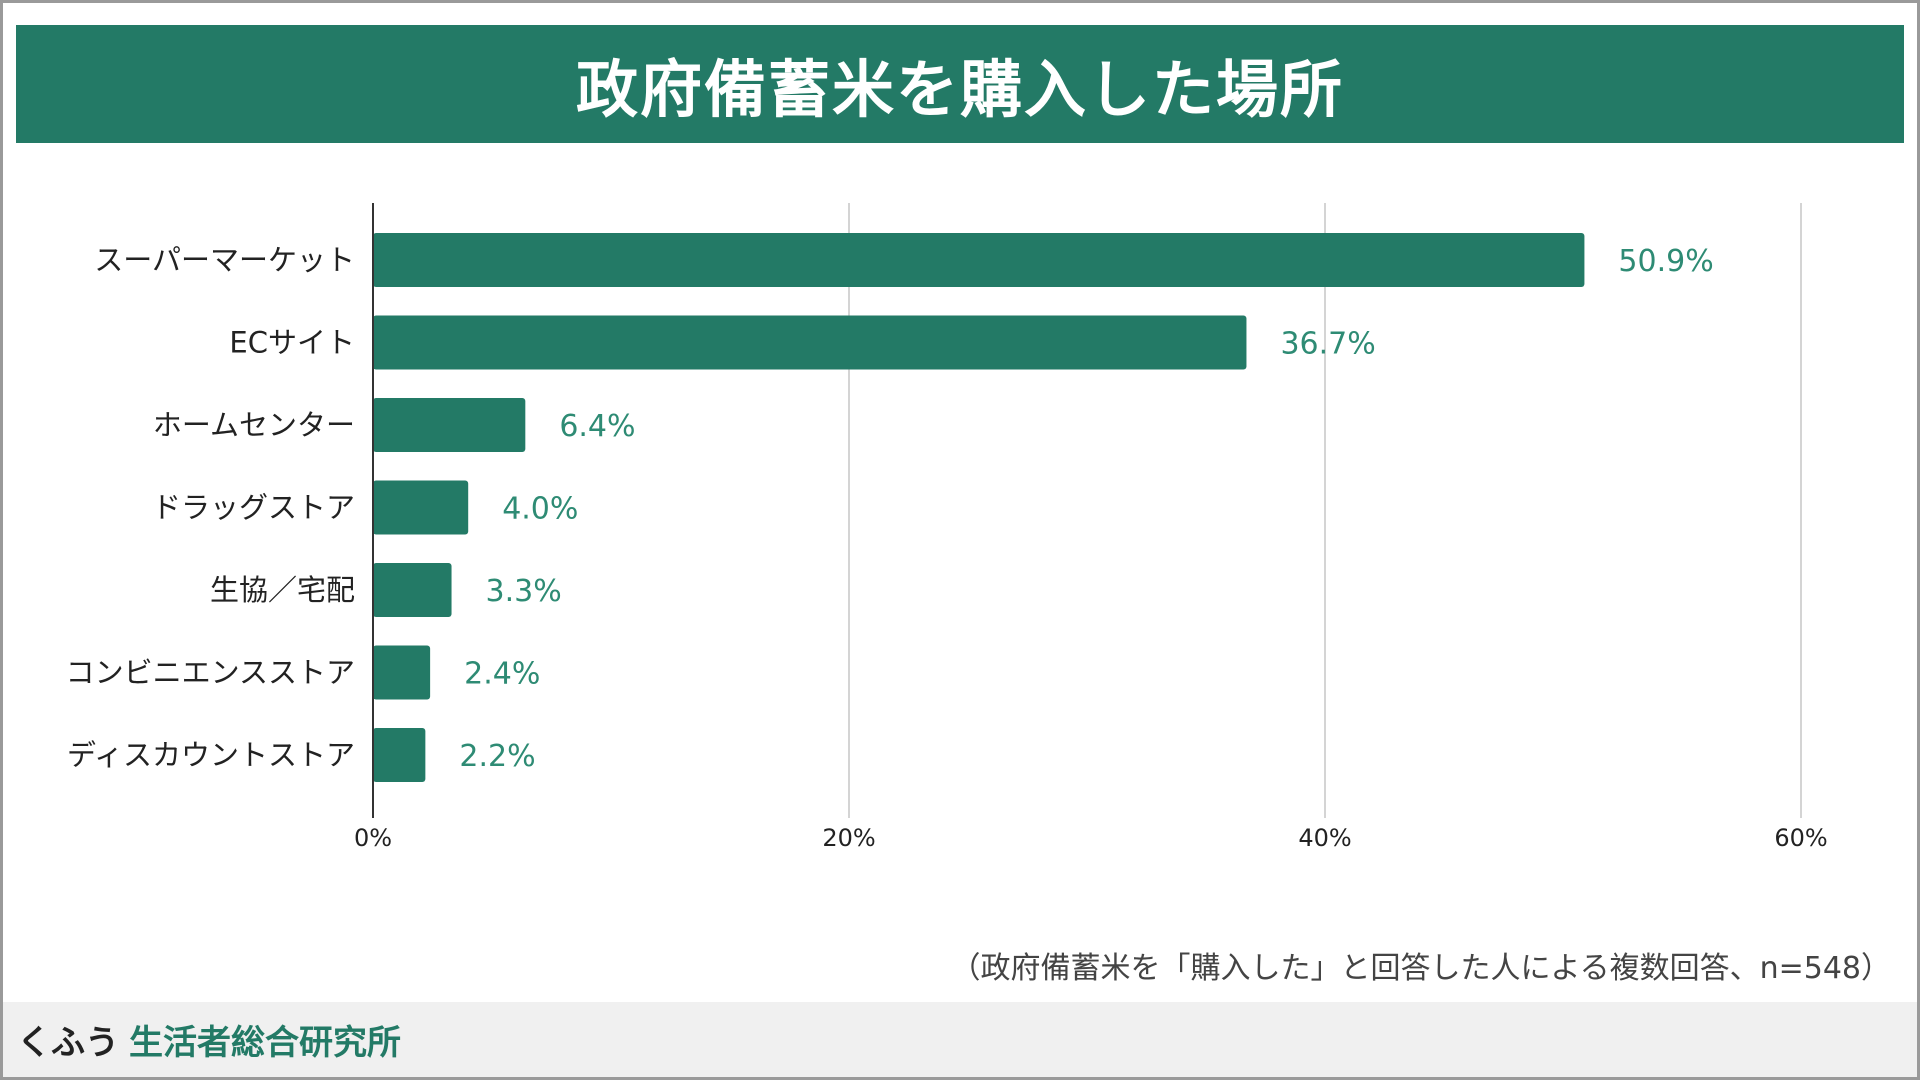  I want to click on x-tick-label: 0%, so click(373, 838).